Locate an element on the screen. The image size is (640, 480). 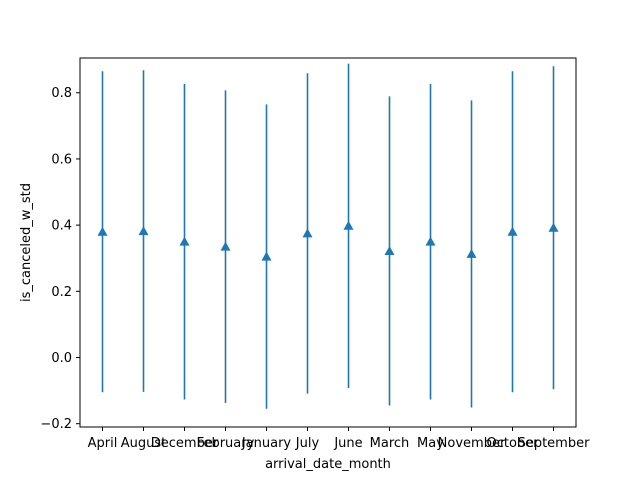
x-tick-label: January is located at coordinates (266, 443).